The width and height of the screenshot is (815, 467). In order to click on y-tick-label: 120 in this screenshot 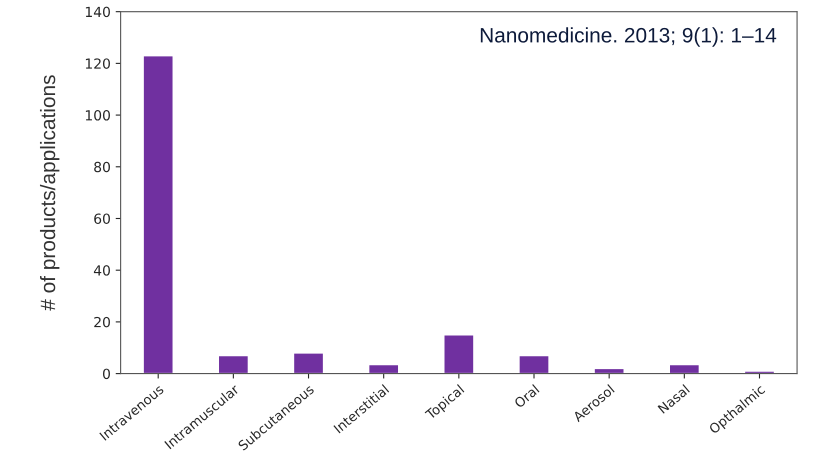, I will do `click(98, 63)`.